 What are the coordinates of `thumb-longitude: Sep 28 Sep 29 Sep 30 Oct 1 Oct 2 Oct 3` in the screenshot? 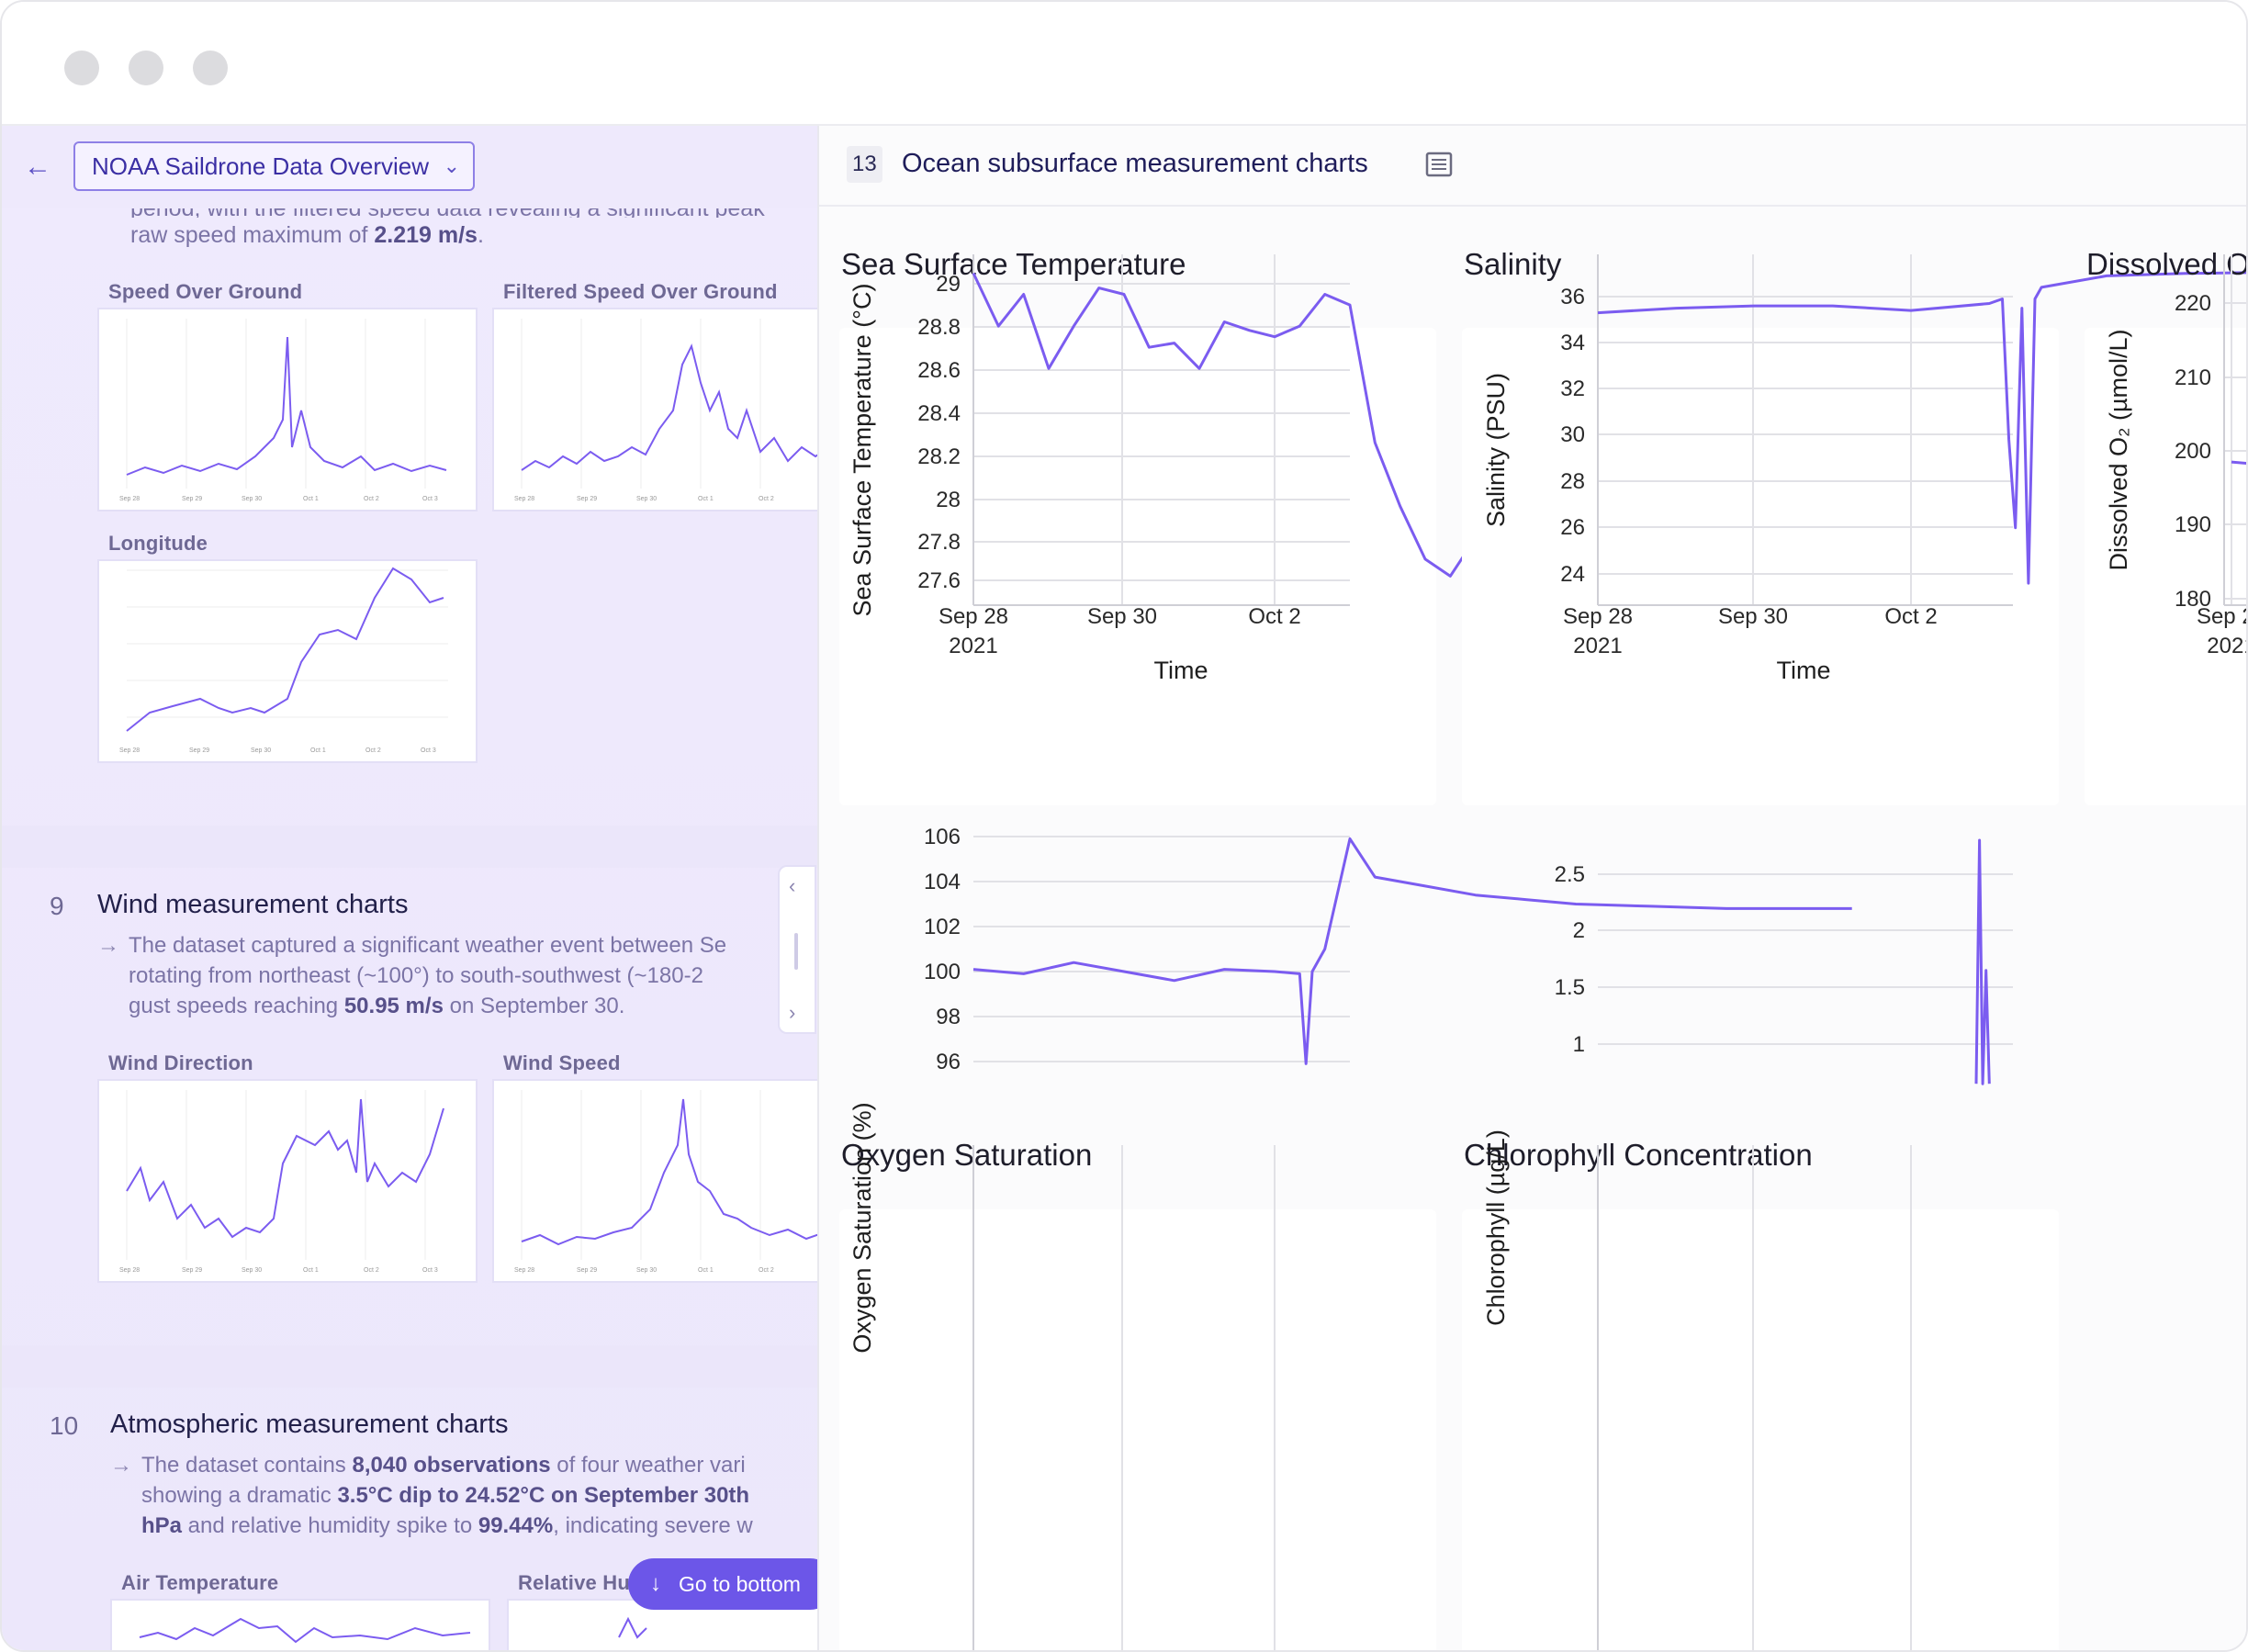 It's located at (287, 661).